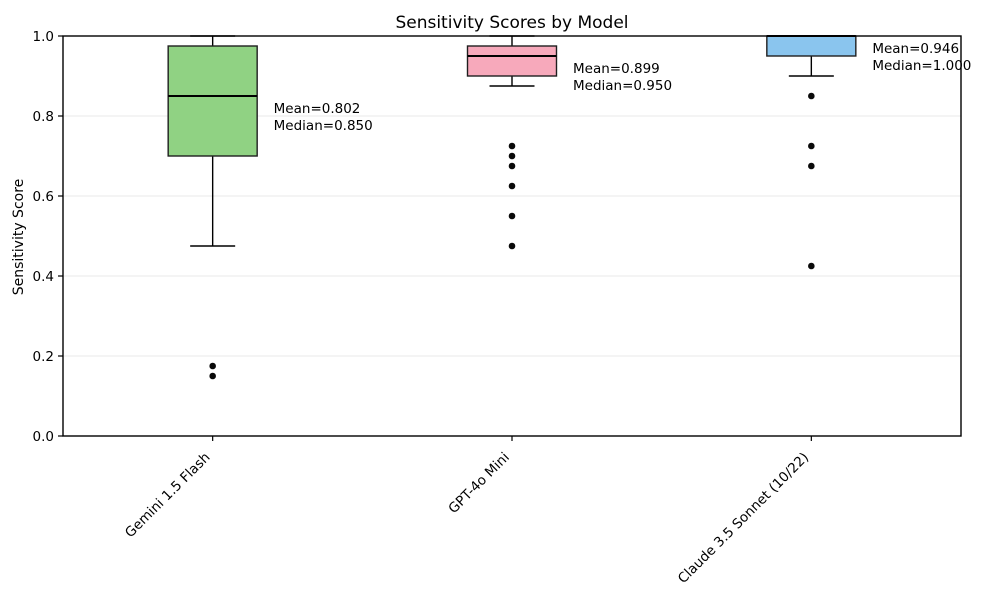 The width and height of the screenshot is (1000, 600). Describe the element at coordinates (616, 69) in the screenshot. I see `annotation-line: Mean=0.899` at that location.